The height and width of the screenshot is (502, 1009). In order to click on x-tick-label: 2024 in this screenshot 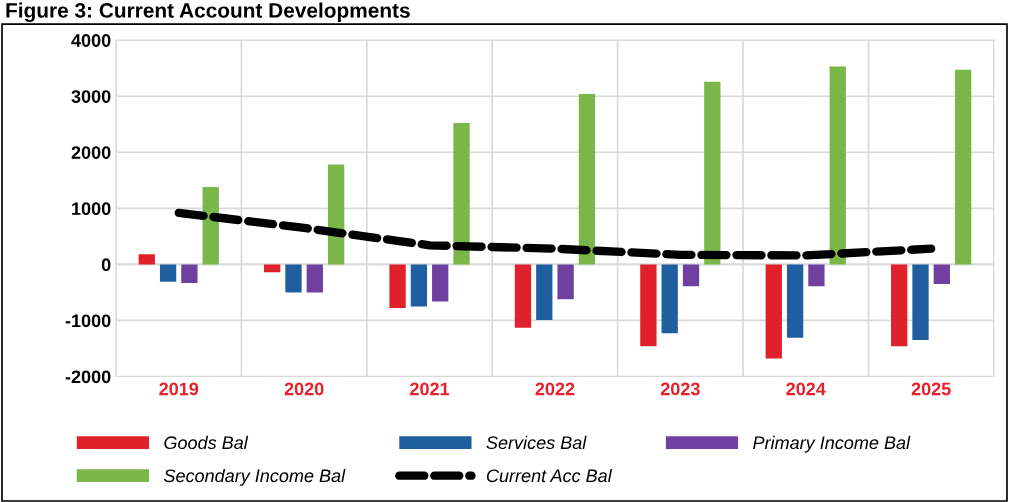, I will do `click(806, 389)`.